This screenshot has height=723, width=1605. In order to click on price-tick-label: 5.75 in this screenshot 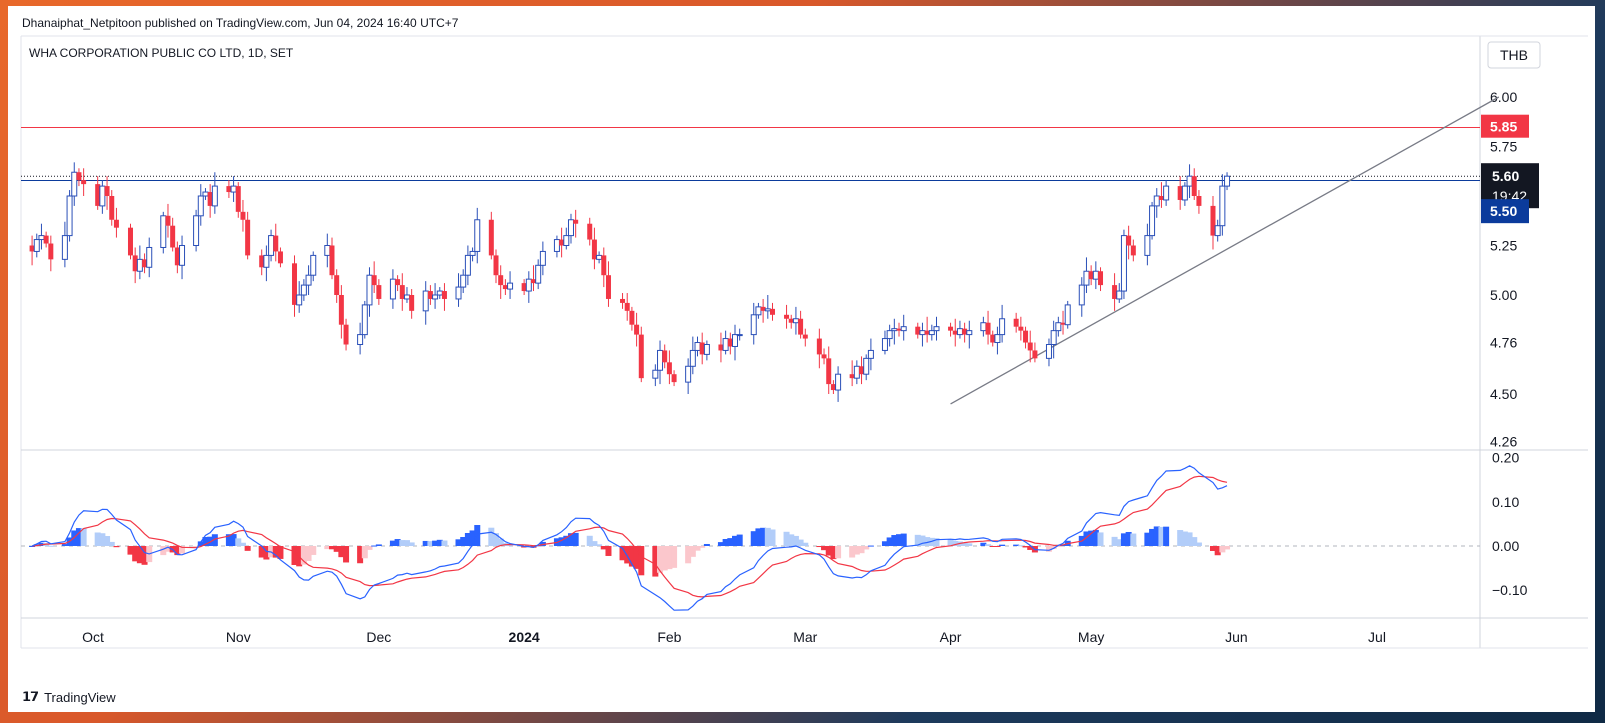, I will do `click(1503, 147)`.